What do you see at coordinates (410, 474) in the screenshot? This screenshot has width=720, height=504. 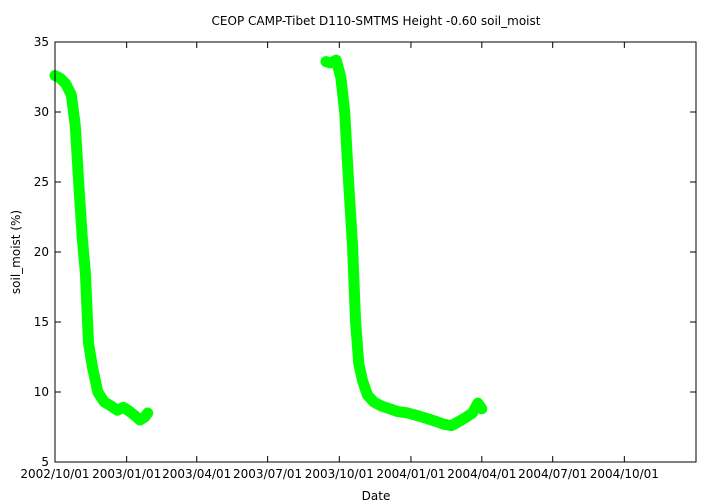 I see `x-tick-label: 2004/01/01` at bounding box center [410, 474].